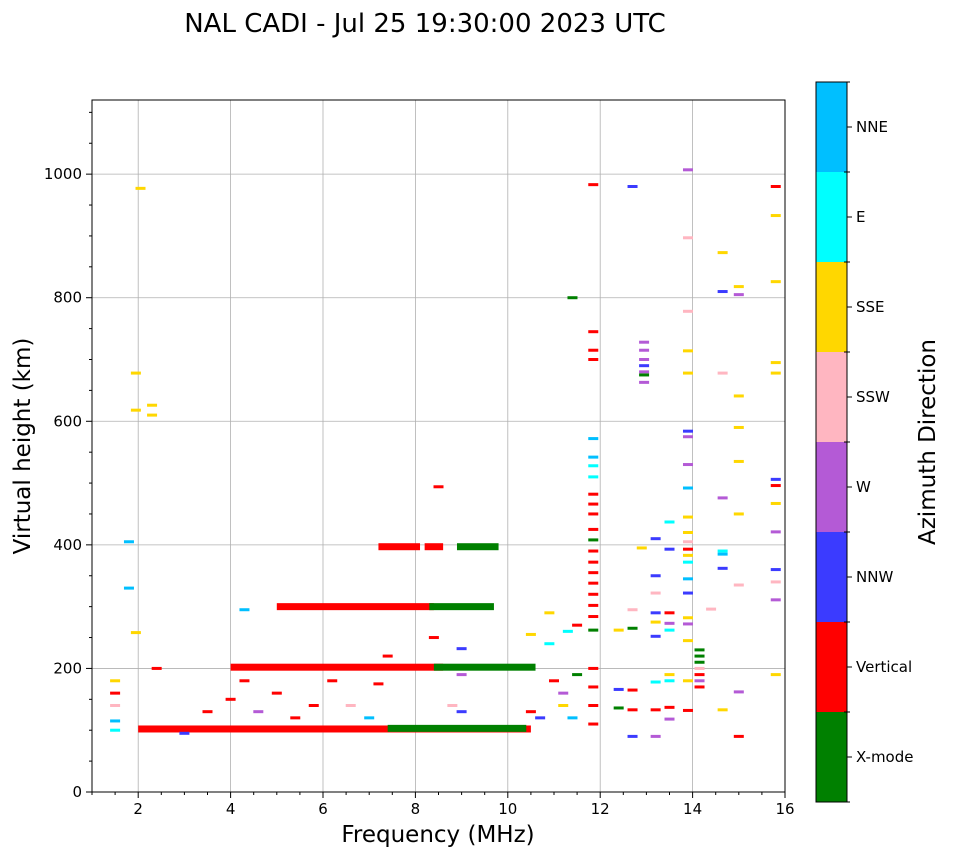 The image size is (958, 857). What do you see at coordinates (67, 668) in the screenshot?
I see `y-tick-label: 200` at bounding box center [67, 668].